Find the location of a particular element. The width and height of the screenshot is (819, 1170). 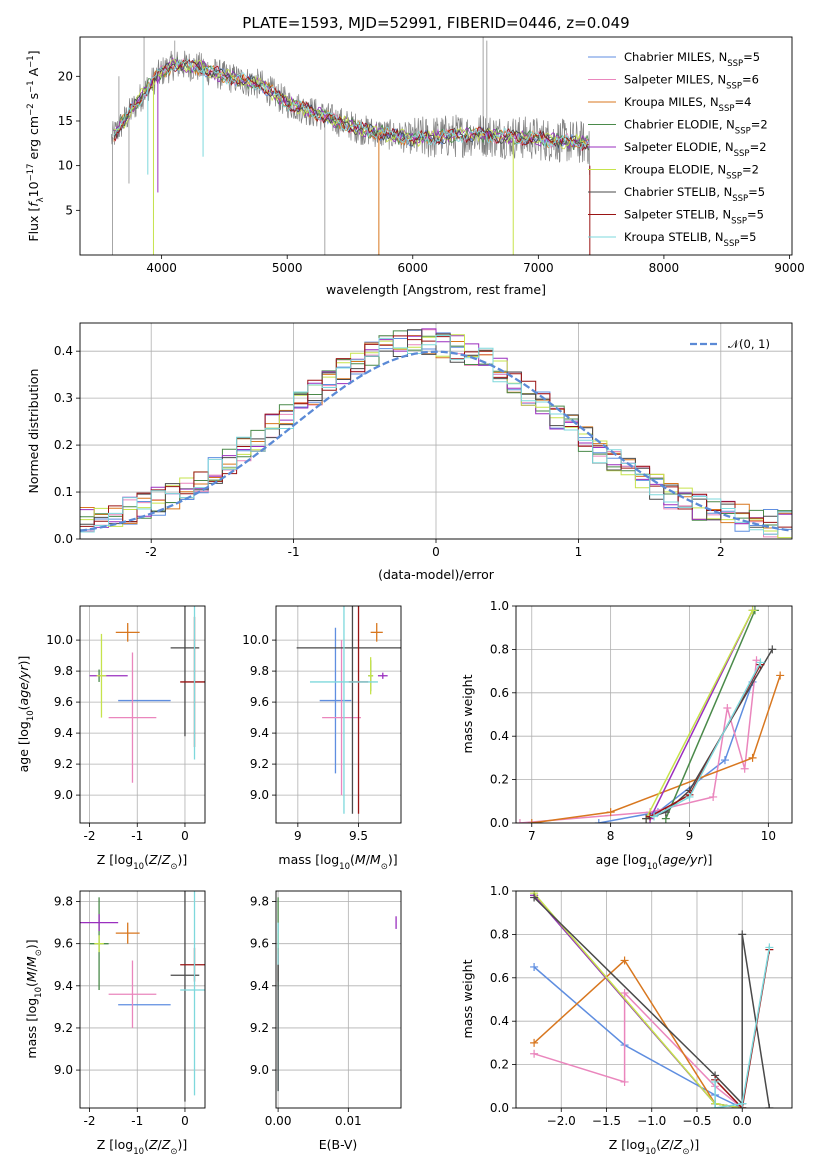

massweight-vs-Z-xlabel: Z [log10(Z/Z⊙)] is located at coordinates (654, 1147).